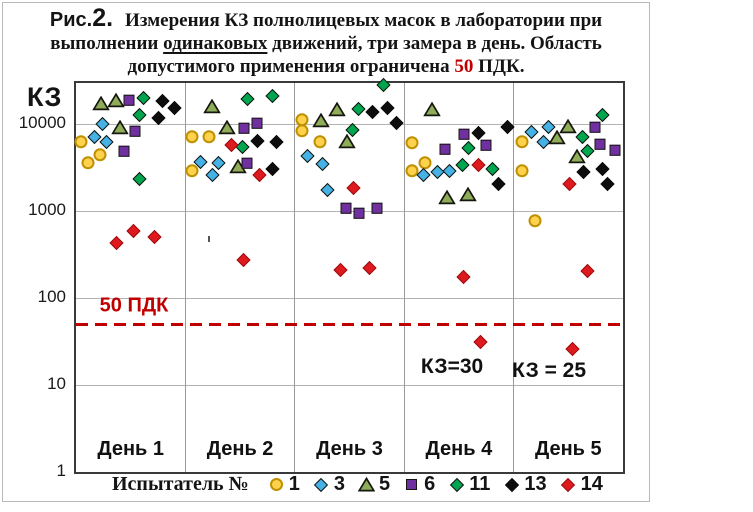  What do you see at coordinates (349, 449) in the screenshot?
I see `day-label-3: День 3` at bounding box center [349, 449].